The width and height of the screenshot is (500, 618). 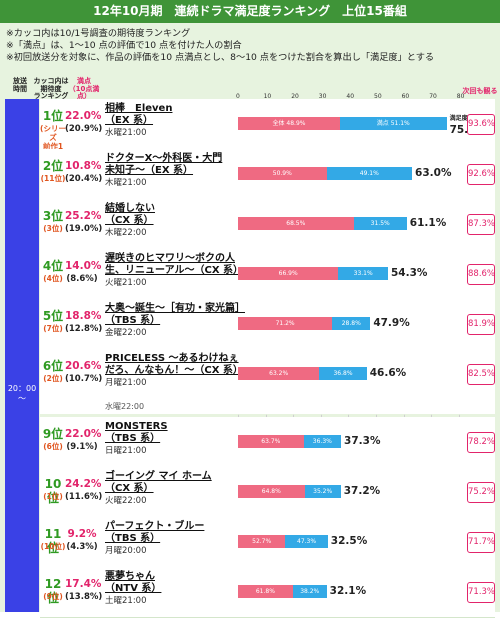 I want to click on bar-segment-full: 36.8%, so click(x=343, y=373).